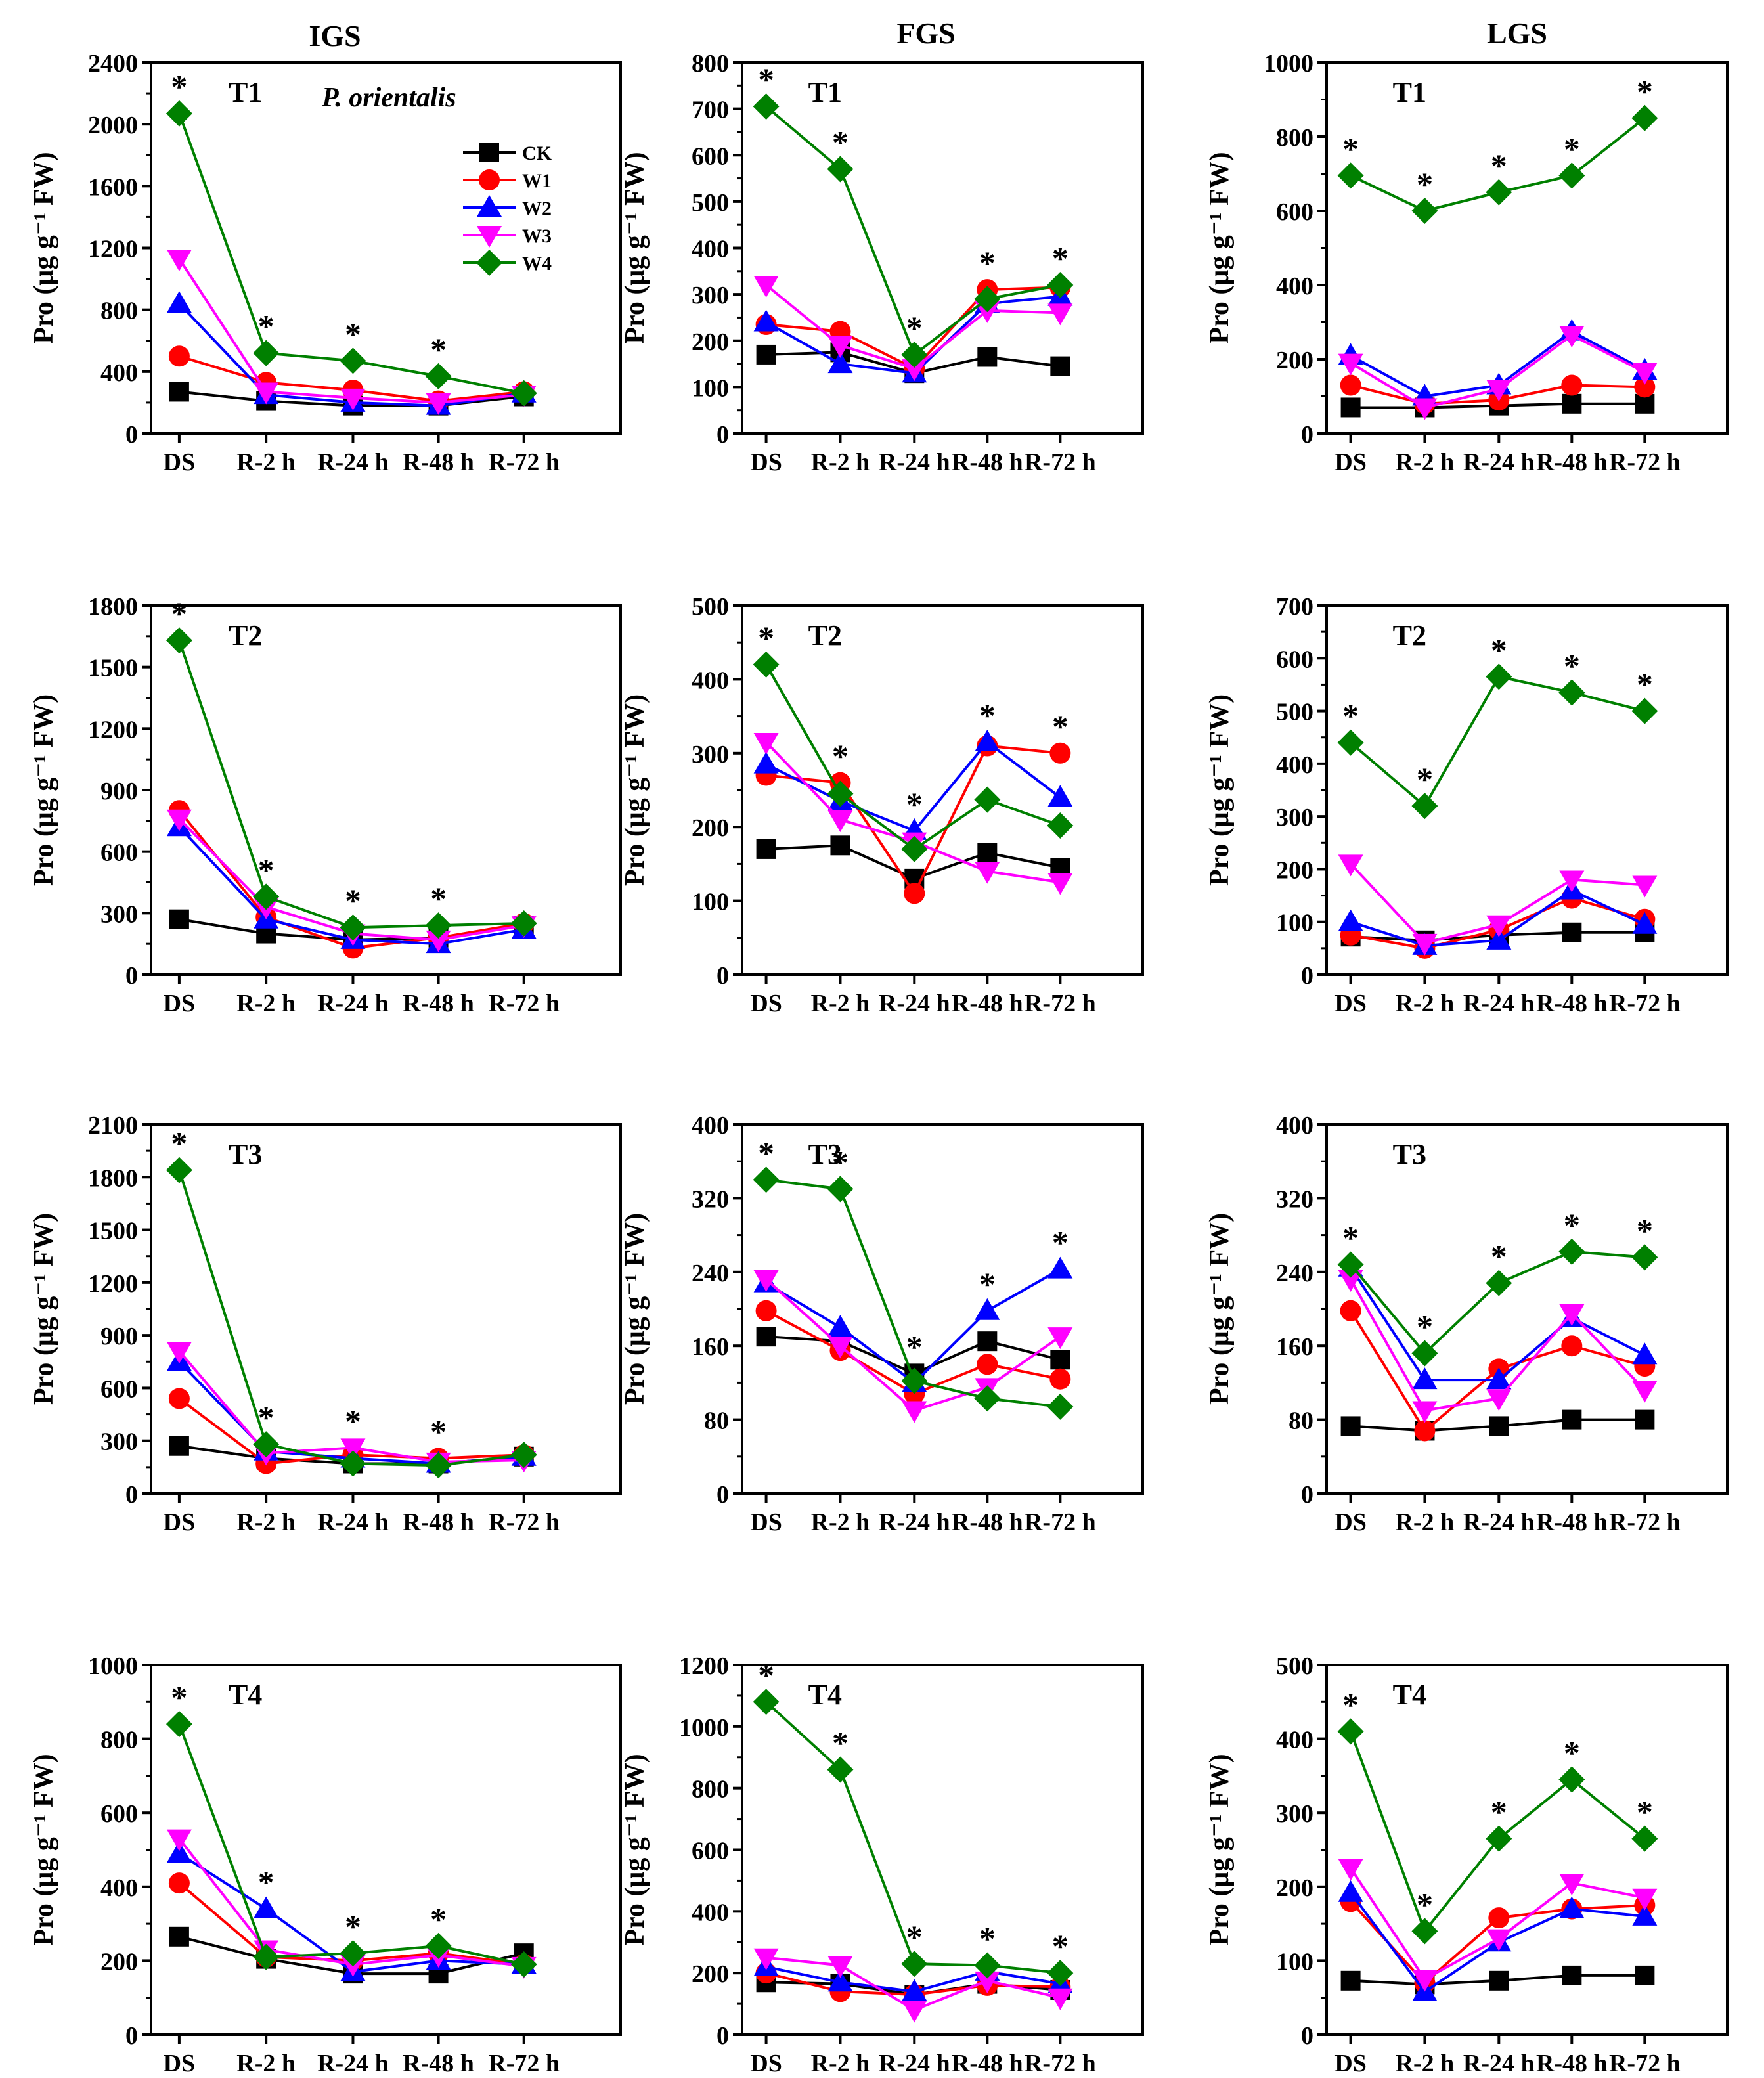 The image size is (1764, 2078). I want to click on series-ck, so click(1497, 1425).